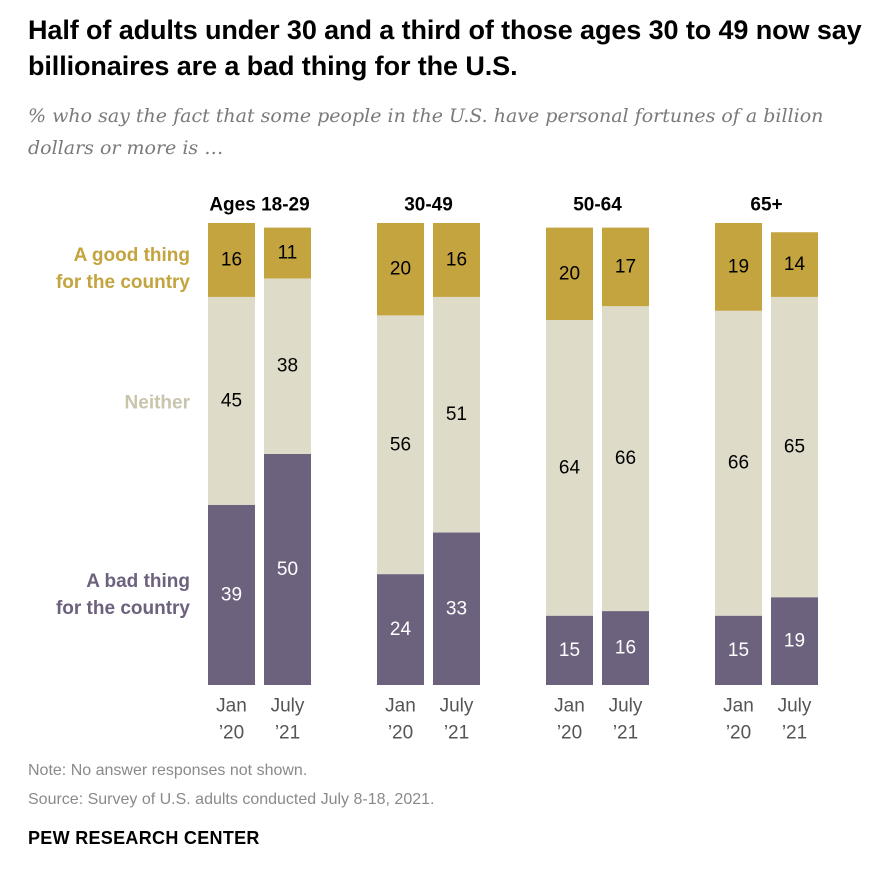 The image size is (870, 878). I want to click on group-label: 30-49, so click(428, 205).